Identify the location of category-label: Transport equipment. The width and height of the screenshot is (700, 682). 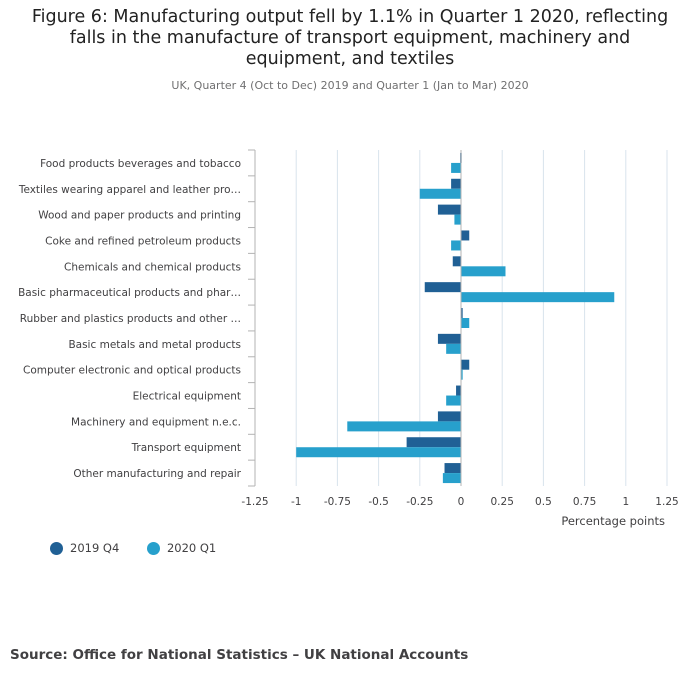
(186, 448).